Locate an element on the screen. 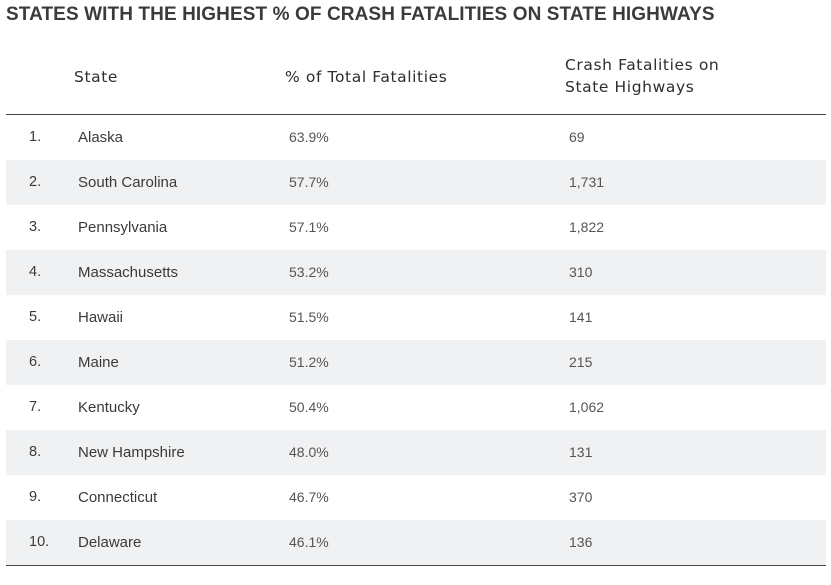 The image size is (831, 585). crash-cell: 69 is located at coordinates (577, 137).